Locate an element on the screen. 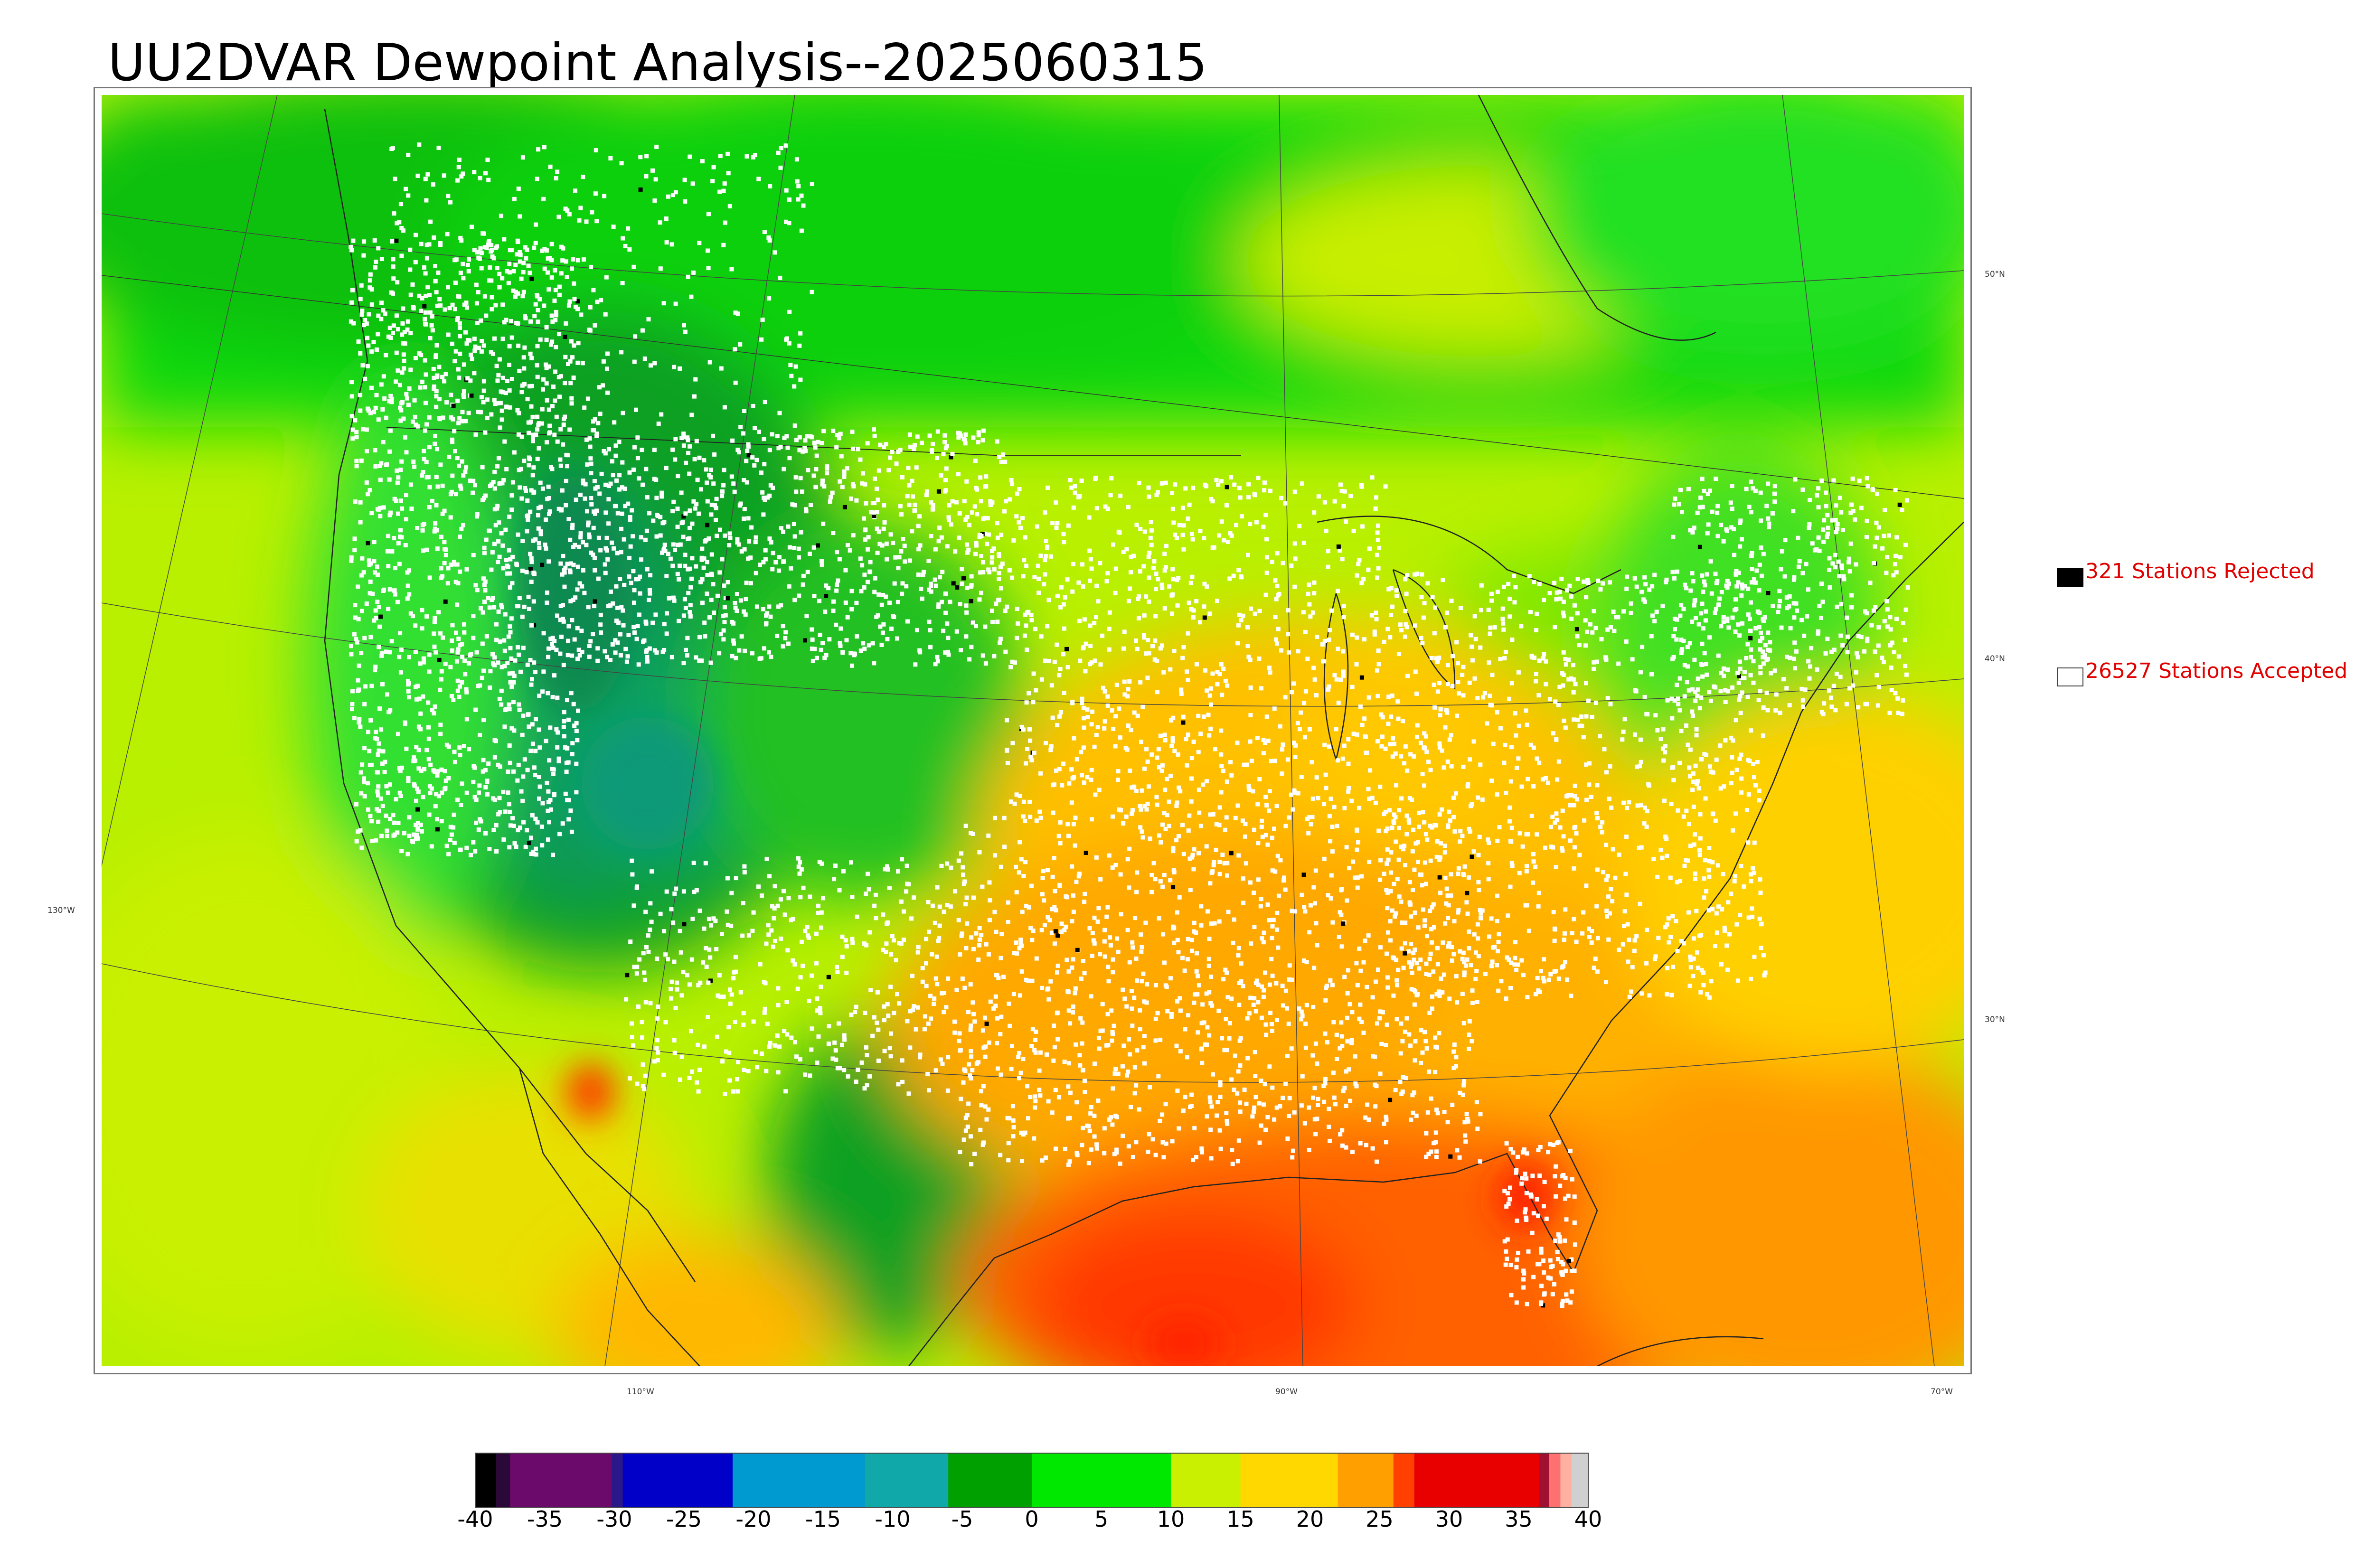 The width and height of the screenshot is (2374, 1568). colorbar-tick-label: -20 is located at coordinates (753, 1519).